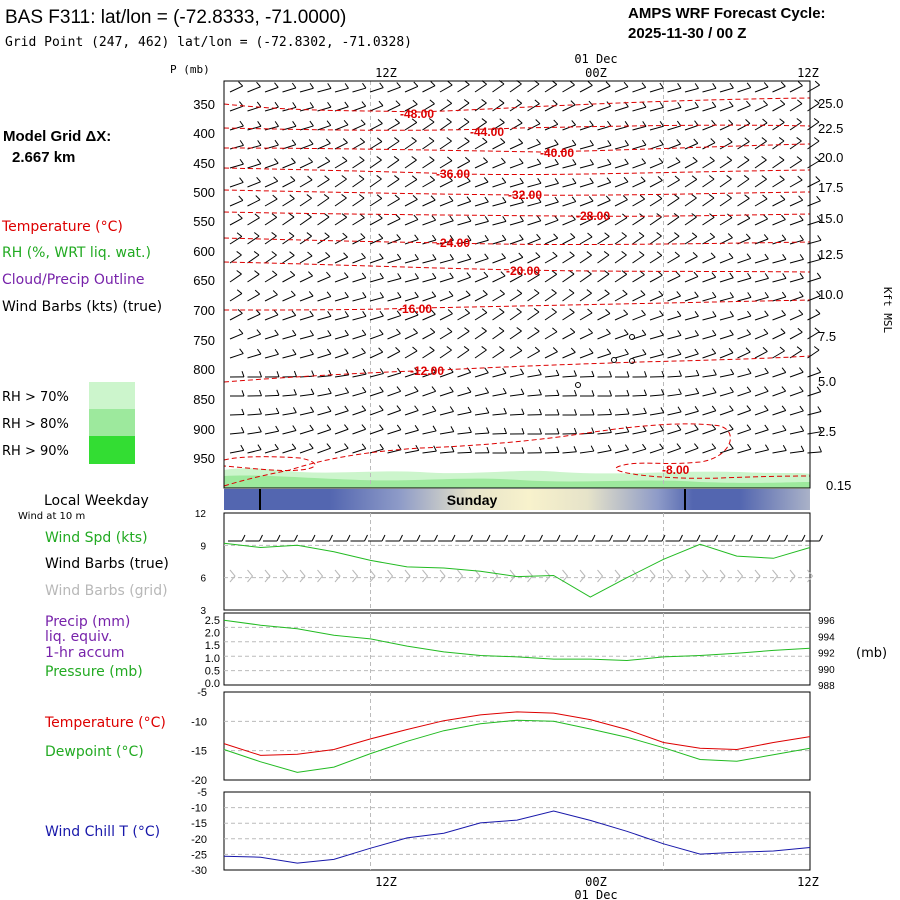 The width and height of the screenshot is (900, 900). I want to click on cloud-marker, so click(632, 337).